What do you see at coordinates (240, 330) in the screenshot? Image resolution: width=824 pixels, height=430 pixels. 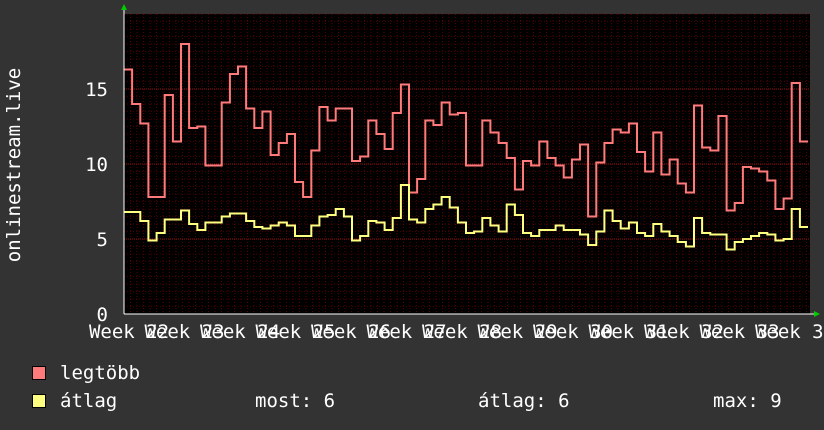 I see `x-tick-label: Week 24` at bounding box center [240, 330].